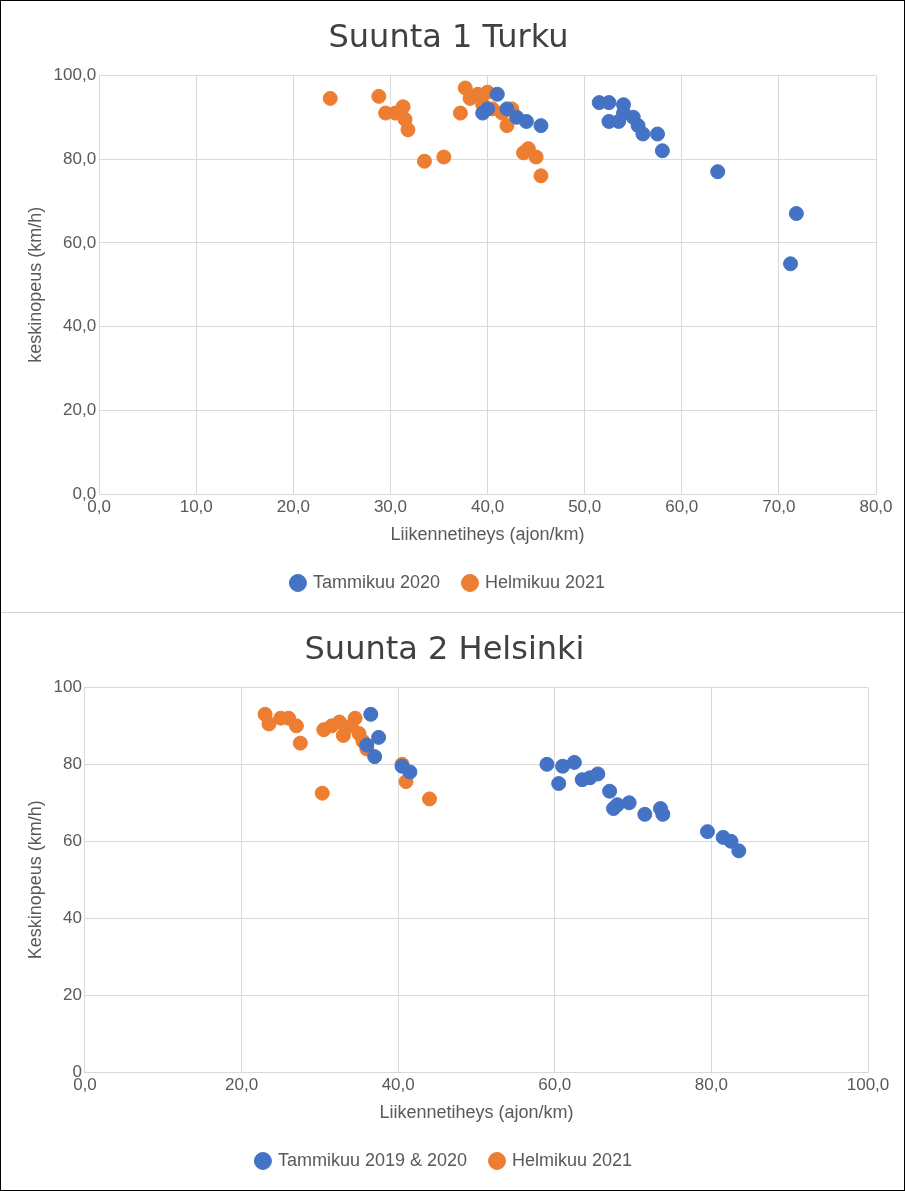  Describe the element at coordinates (75, 75) in the screenshot. I see `y-tick-label: 100,0` at that location.